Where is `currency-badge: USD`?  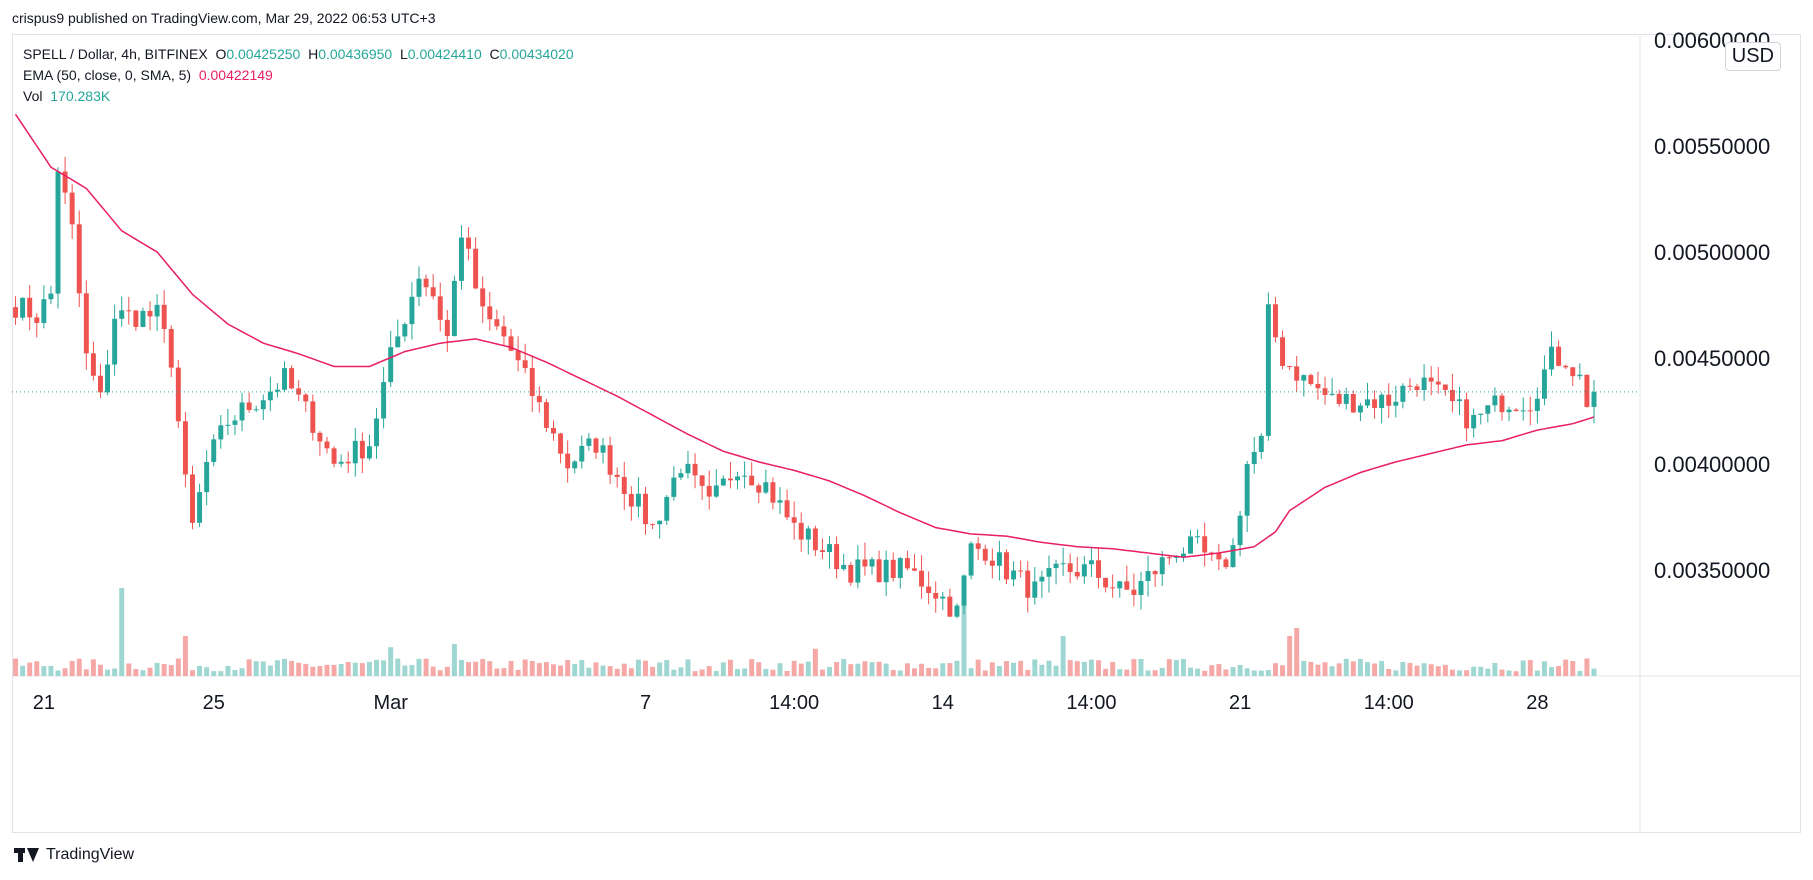 currency-badge: USD is located at coordinates (1752, 56).